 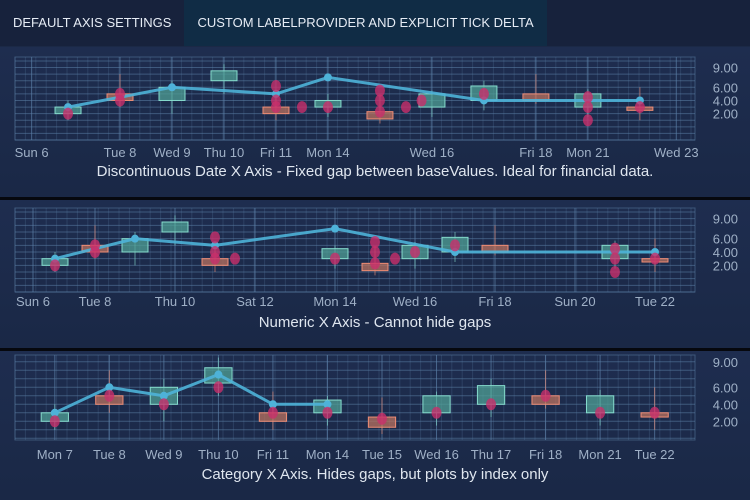 I want to click on tab-default-axis-settings: DEFAULT AXIS SETTINGS, so click(x=92, y=22).